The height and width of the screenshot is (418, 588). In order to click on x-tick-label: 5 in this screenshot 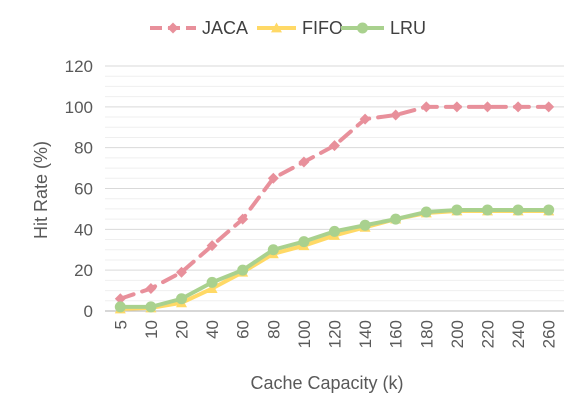, I will do `click(120, 324)`.